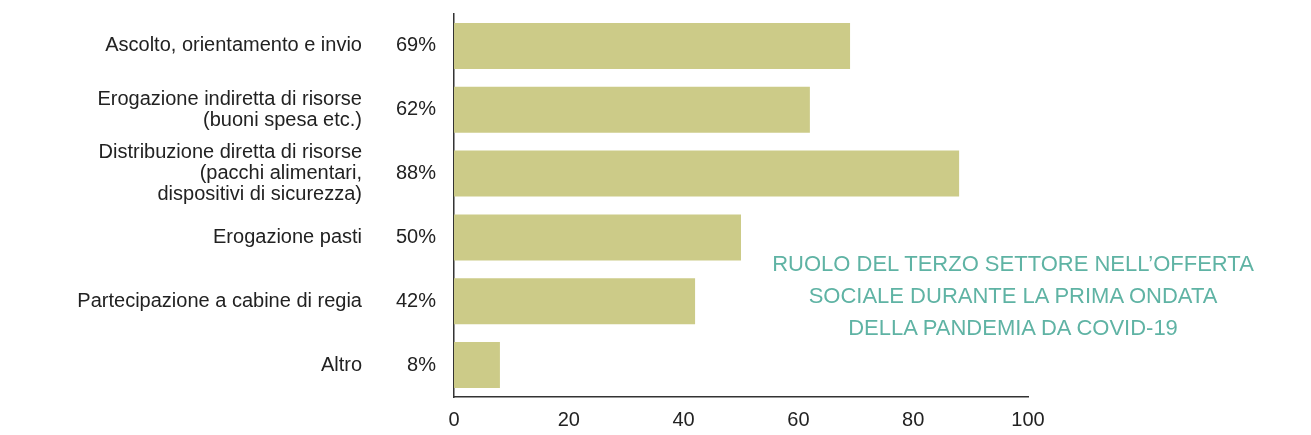  Describe the element at coordinates (422, 363) in the screenshot. I see `data-label: 8%` at that location.